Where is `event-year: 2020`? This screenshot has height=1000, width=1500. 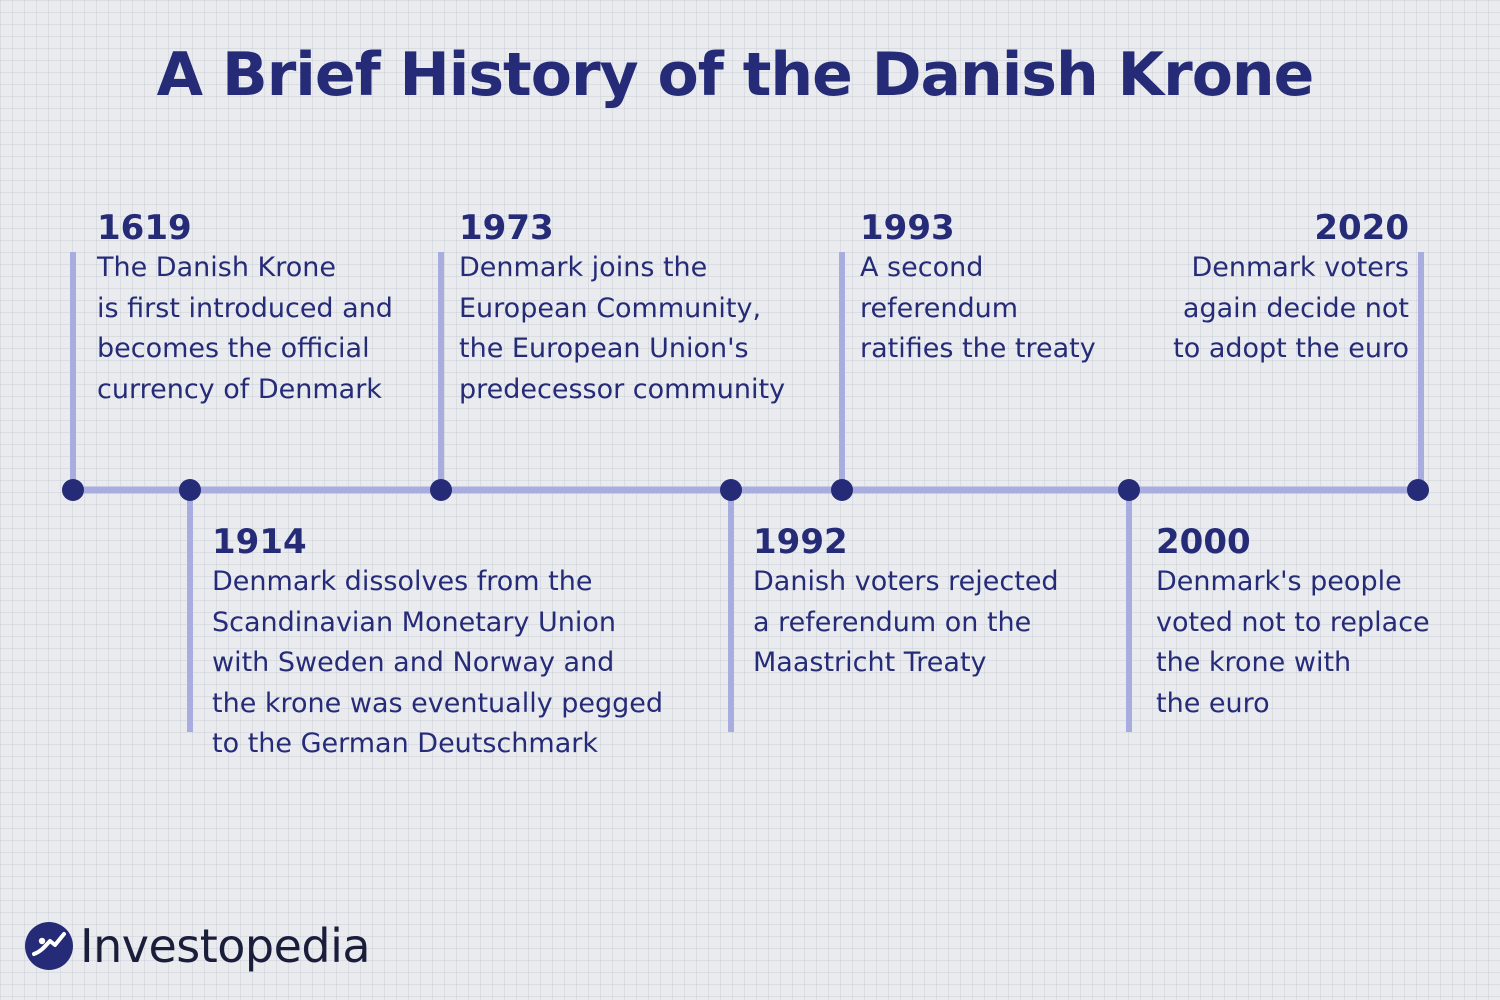 event-year: 2020 is located at coordinates (1361, 228).